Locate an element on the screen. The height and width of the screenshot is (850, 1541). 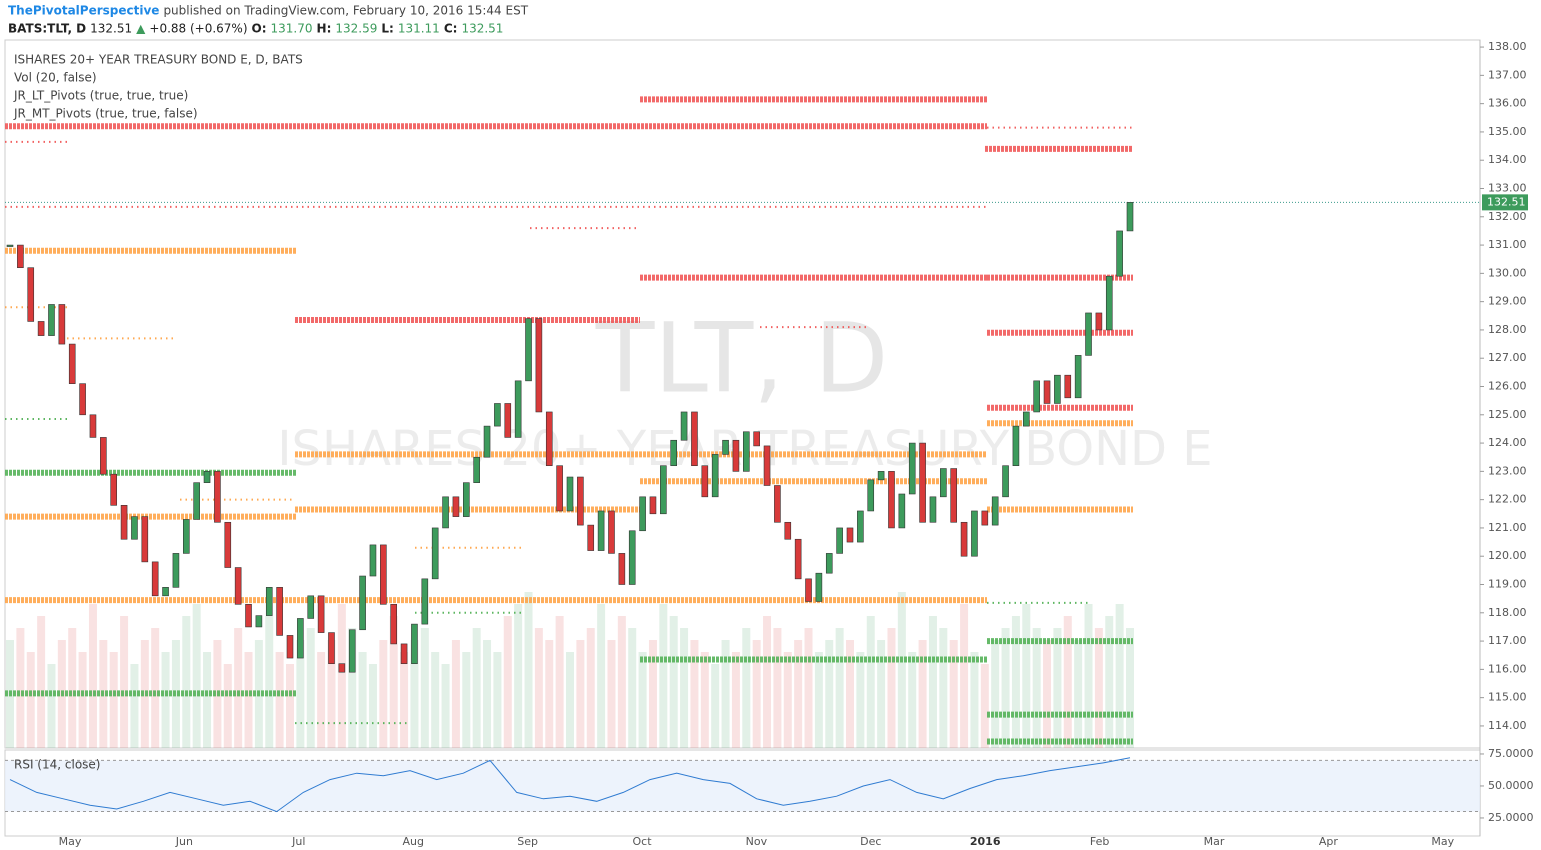
x-tick-label: Nov is located at coordinates (757, 841).